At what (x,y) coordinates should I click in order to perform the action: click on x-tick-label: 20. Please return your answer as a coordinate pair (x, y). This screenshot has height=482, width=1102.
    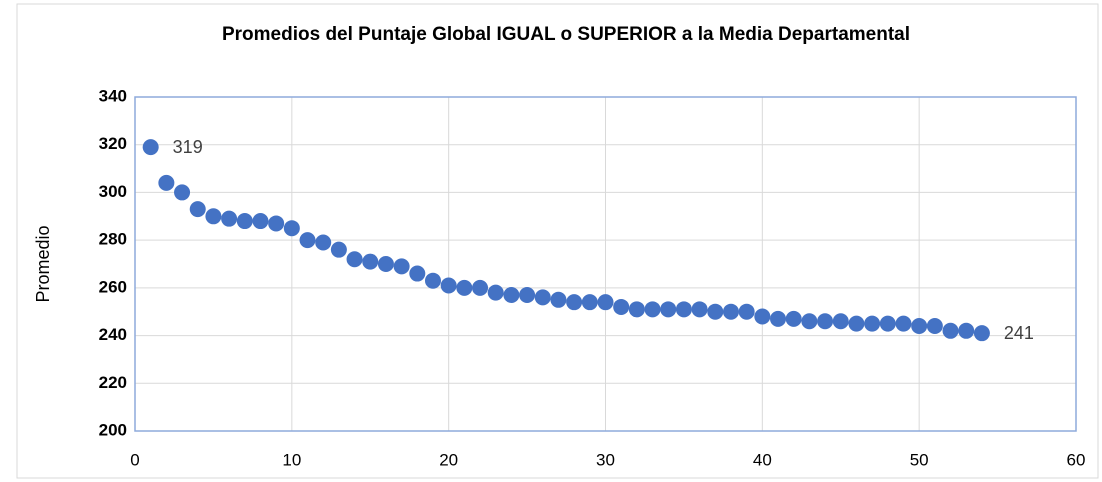
    Looking at the image, I should click on (448, 459).